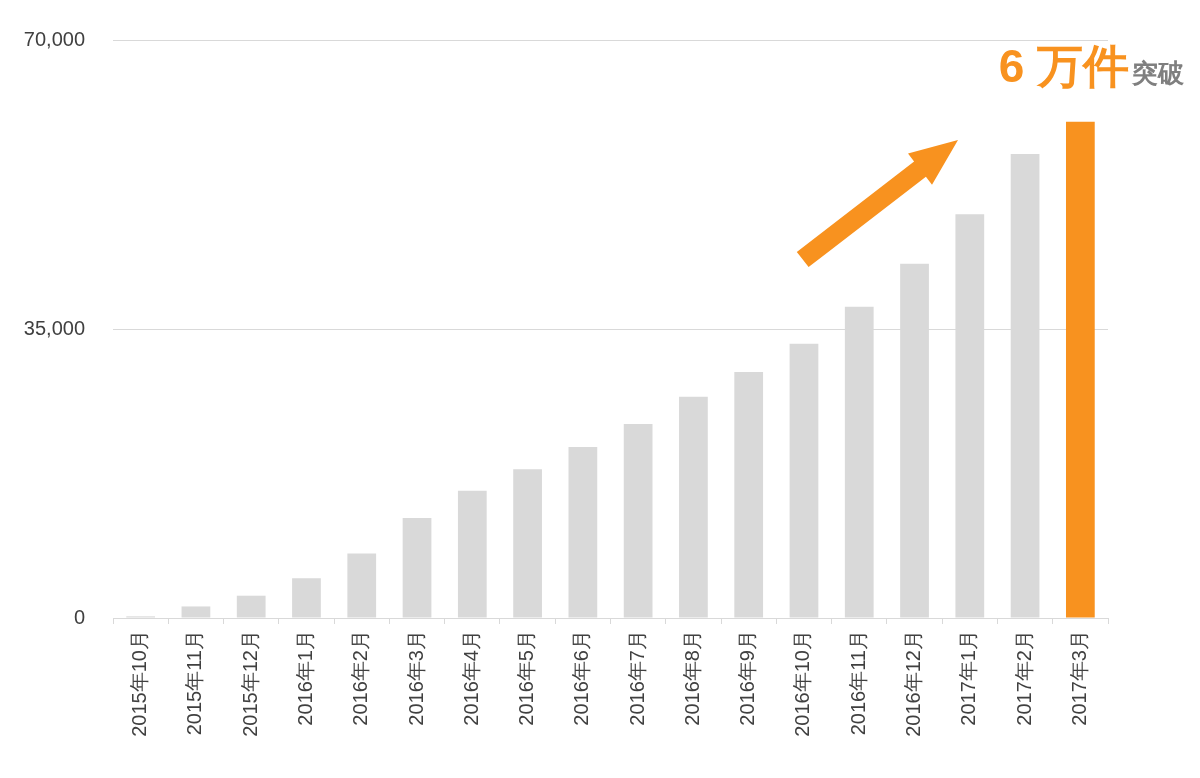 Image resolution: width=1200 pixels, height=778 pixels. I want to click on x-tick-label: 2015年10月, so click(139, 683).